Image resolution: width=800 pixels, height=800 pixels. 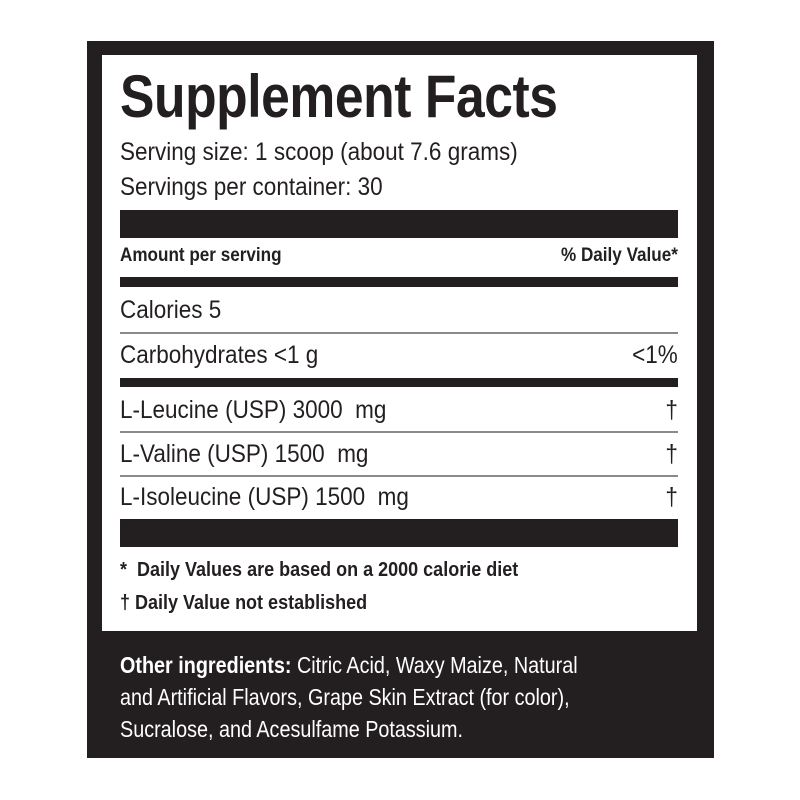 What do you see at coordinates (244, 454) in the screenshot?
I see `row-valine: L-Valine (USP) 1500 mg` at bounding box center [244, 454].